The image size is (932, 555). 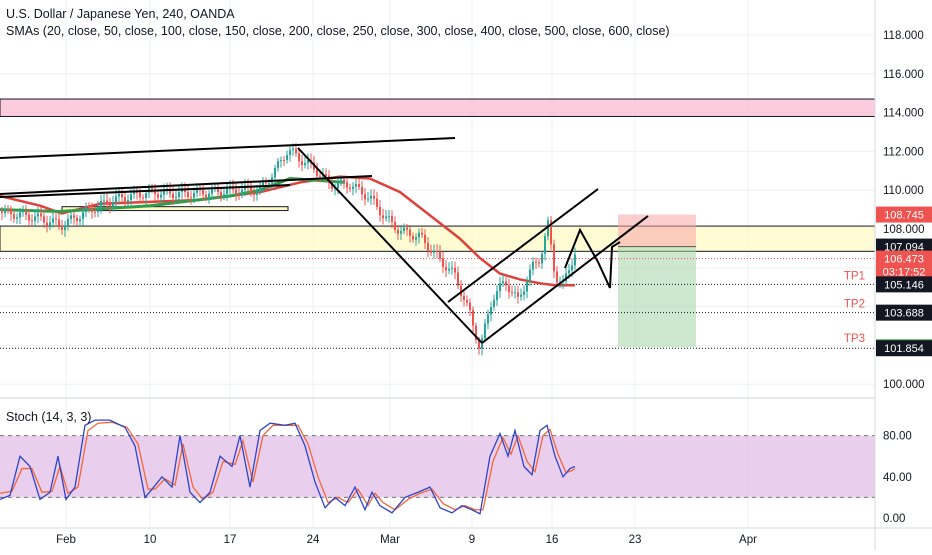 I want to click on price-badge-text: 103.688, so click(x=904, y=314).